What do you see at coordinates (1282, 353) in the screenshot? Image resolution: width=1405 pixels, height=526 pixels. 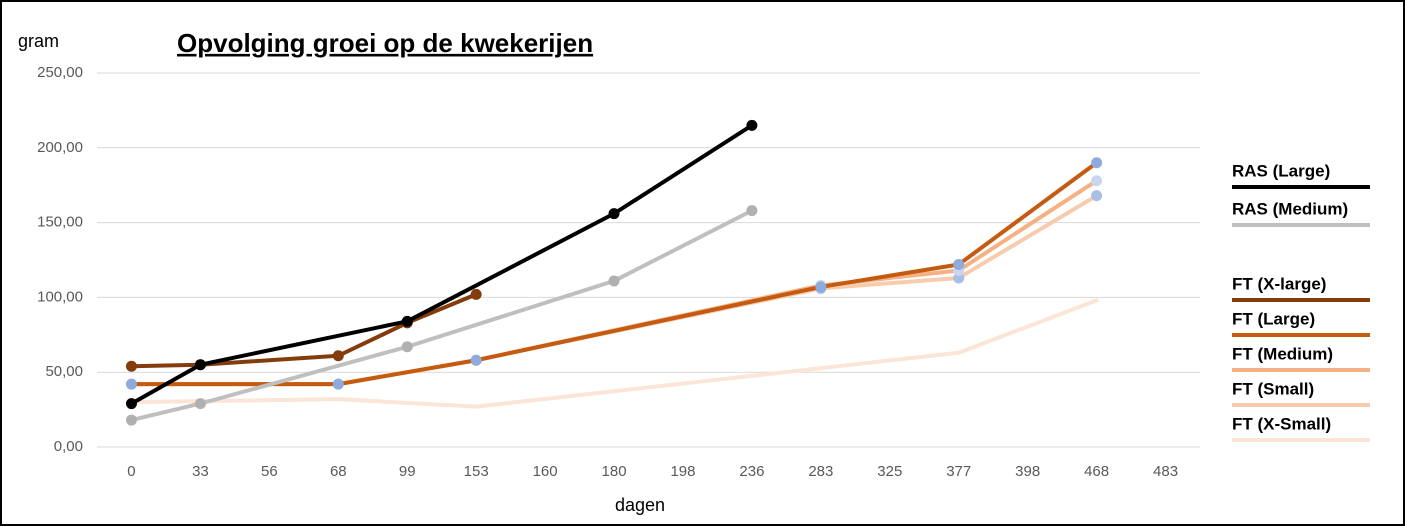 I see `legend-label: FT (Medium)` at bounding box center [1282, 353].